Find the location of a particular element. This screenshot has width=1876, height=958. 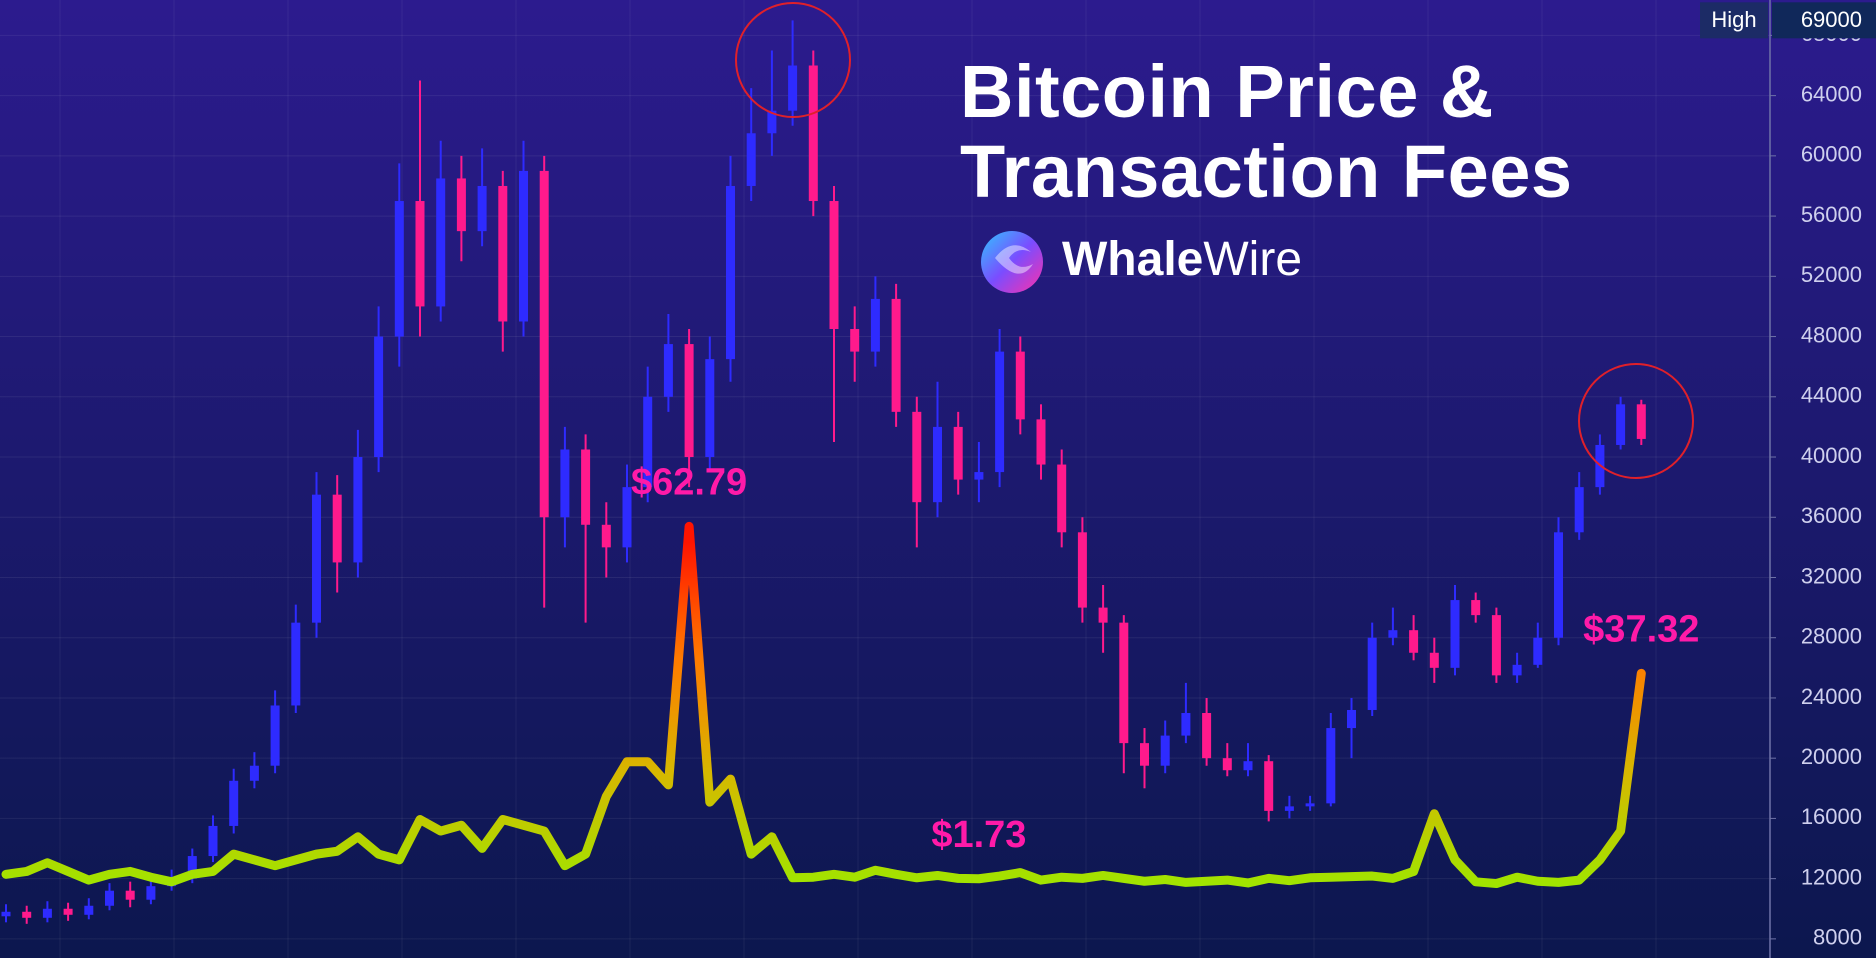

high-value: 69000 is located at coordinates (1831, 19).